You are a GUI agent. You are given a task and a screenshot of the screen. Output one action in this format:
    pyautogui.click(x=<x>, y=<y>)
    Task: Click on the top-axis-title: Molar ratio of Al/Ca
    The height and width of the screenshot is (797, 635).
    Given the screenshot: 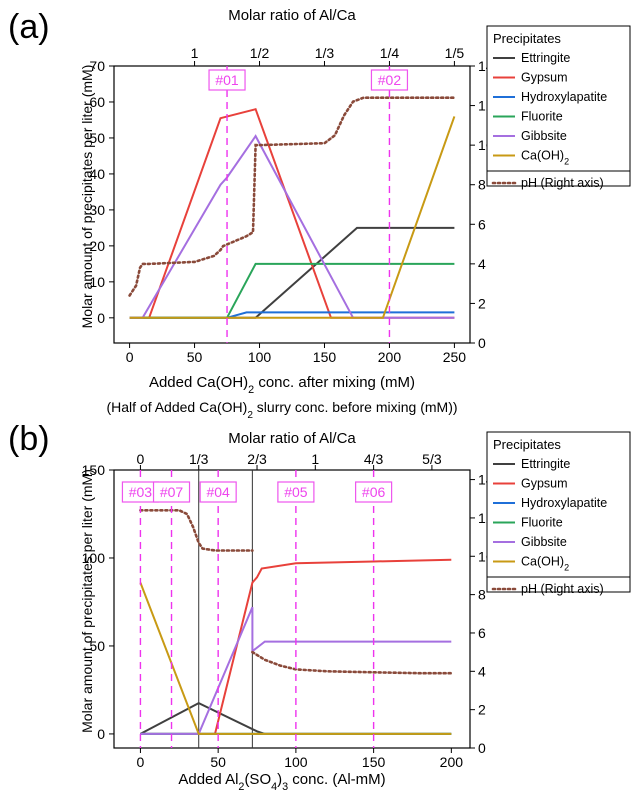 What is the action you would take?
    pyautogui.click(x=292, y=15)
    